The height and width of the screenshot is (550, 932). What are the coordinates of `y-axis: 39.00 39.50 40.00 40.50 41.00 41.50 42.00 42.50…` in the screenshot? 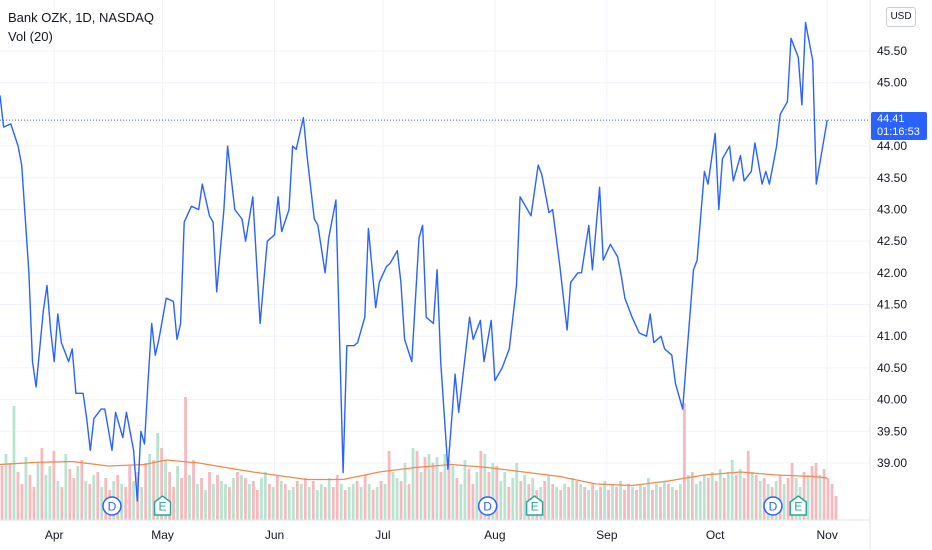 It's located at (892, 257).